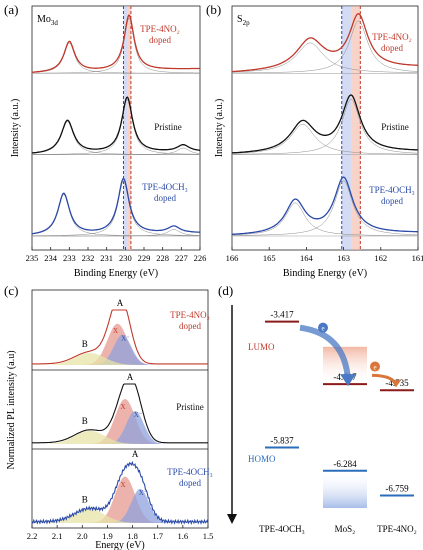 The image size is (423, 550). Describe the element at coordinates (11, 9) in the screenshot. I see `panel-a-label: (a)` at that location.